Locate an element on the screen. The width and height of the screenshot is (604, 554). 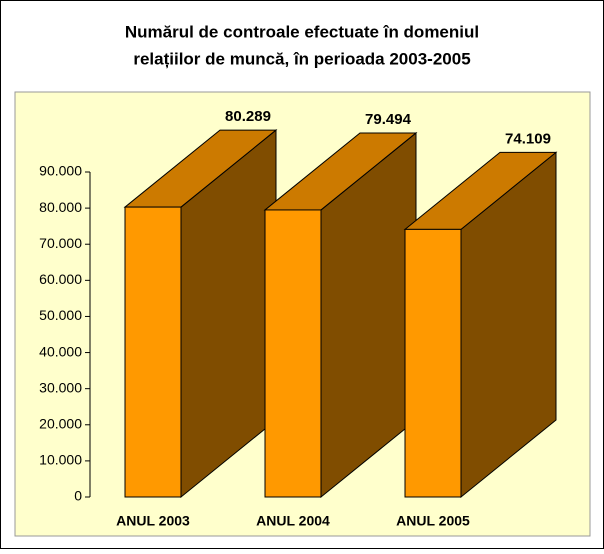
x-tick-label: ANUL 2005 is located at coordinates (433, 521).